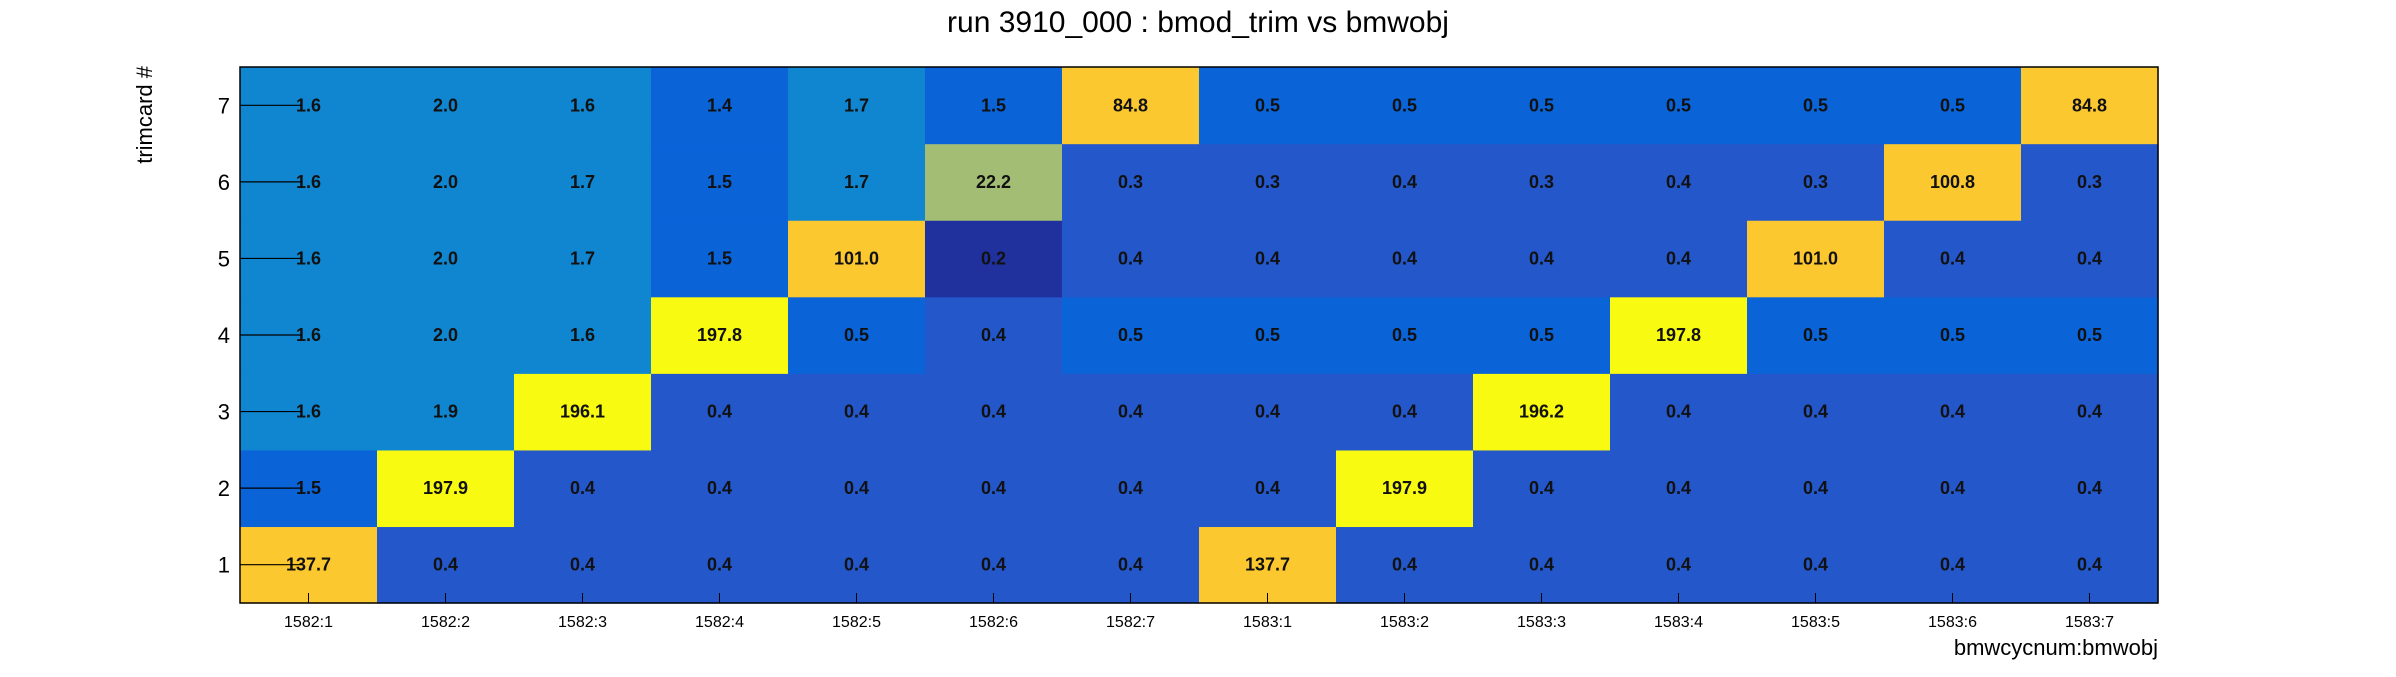 This screenshot has width=2396, height=677. What do you see at coordinates (1130, 622) in the screenshot?
I see `x-tick-label: 1582:7` at bounding box center [1130, 622].